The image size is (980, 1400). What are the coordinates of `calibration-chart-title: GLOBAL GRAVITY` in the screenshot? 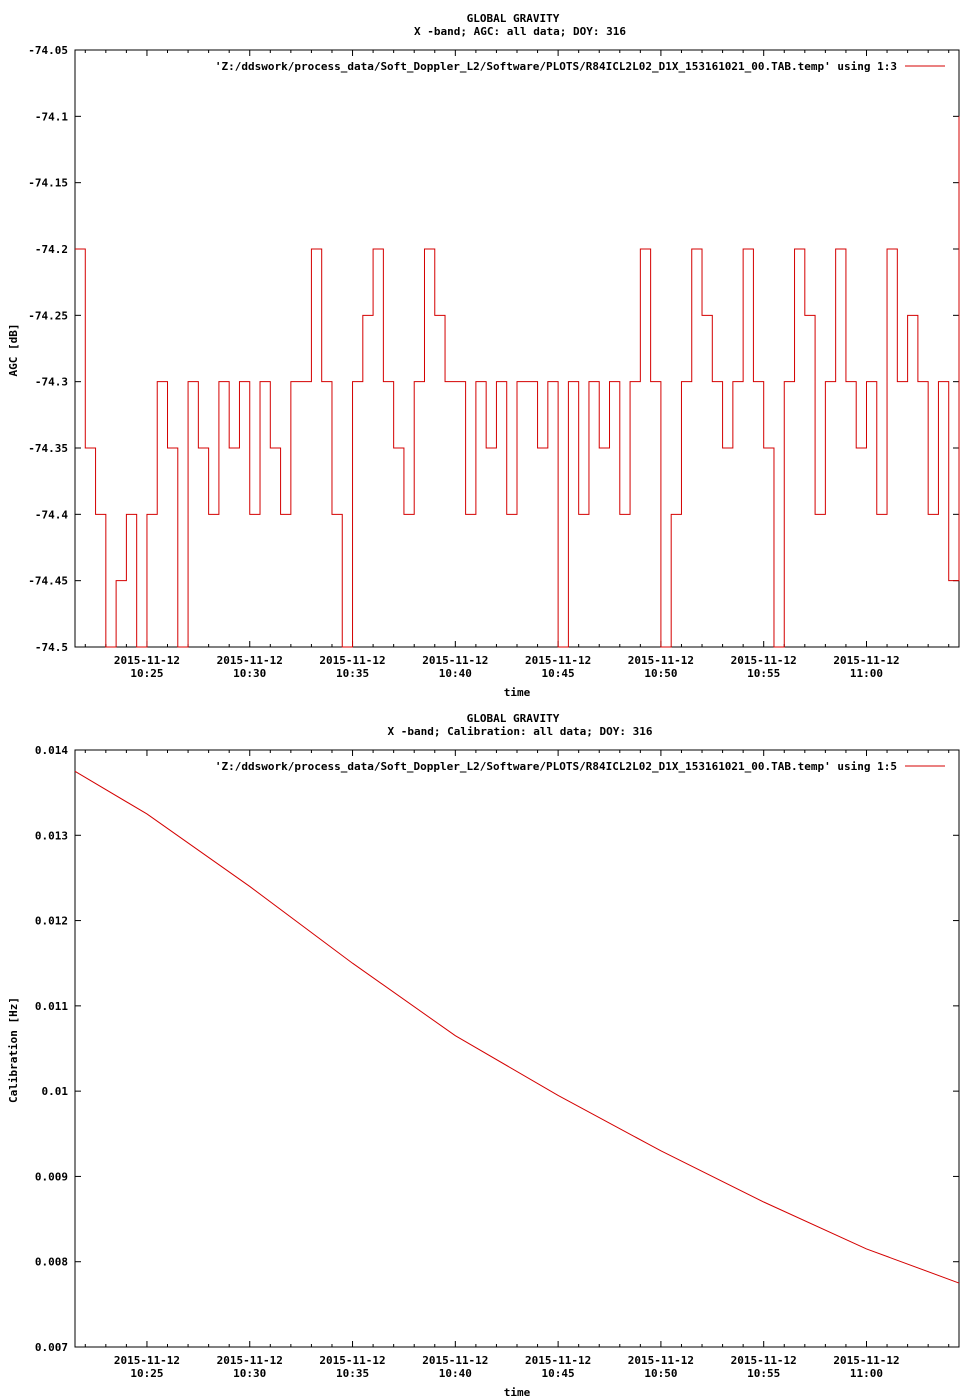 It's located at (513, 718).